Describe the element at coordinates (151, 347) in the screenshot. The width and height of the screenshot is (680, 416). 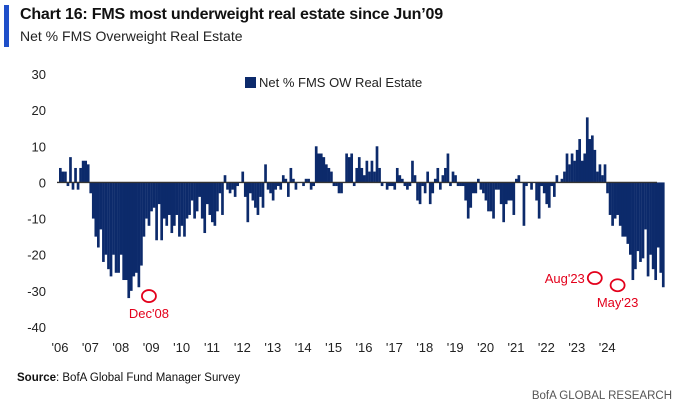
I see `x-tick-label: '09` at that location.